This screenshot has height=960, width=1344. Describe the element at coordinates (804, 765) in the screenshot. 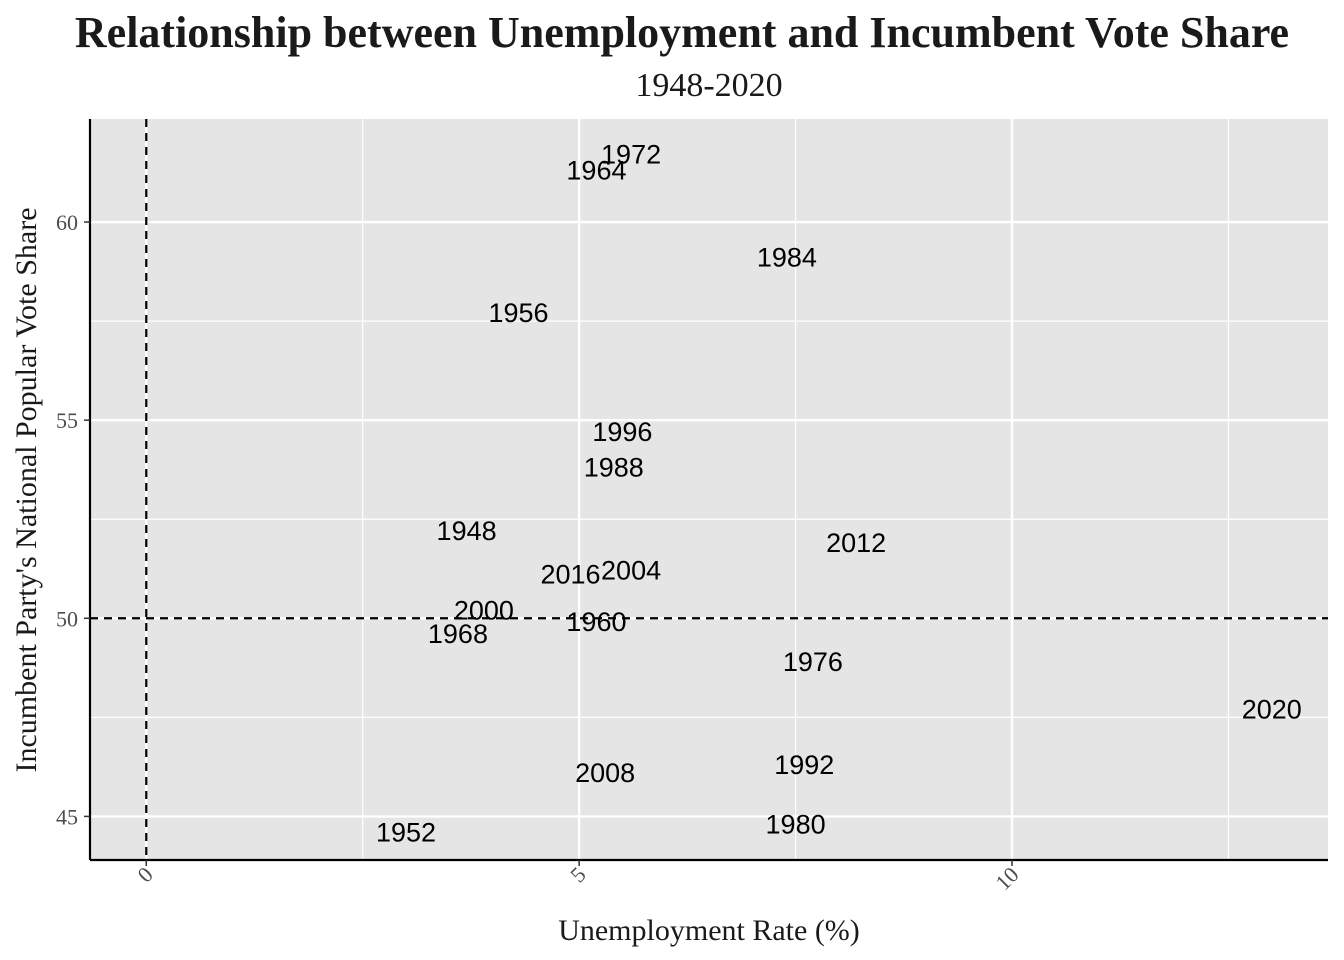

I see `point-label: 1992` at that location.